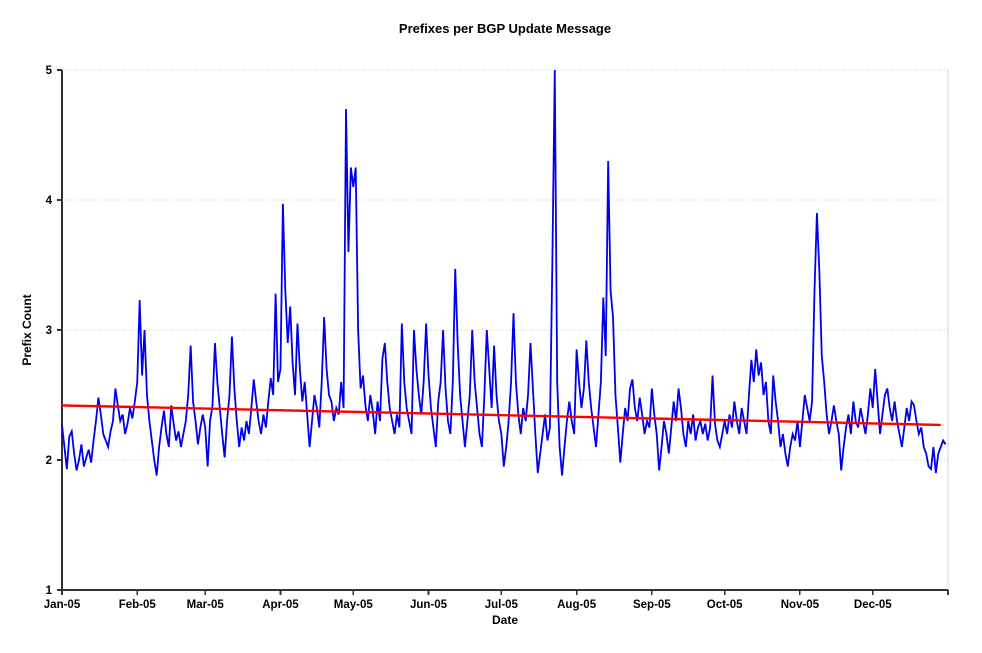 This screenshot has width=982, height=653. What do you see at coordinates (652, 605) in the screenshot?
I see `x-tick-label: Sep-05` at bounding box center [652, 605].